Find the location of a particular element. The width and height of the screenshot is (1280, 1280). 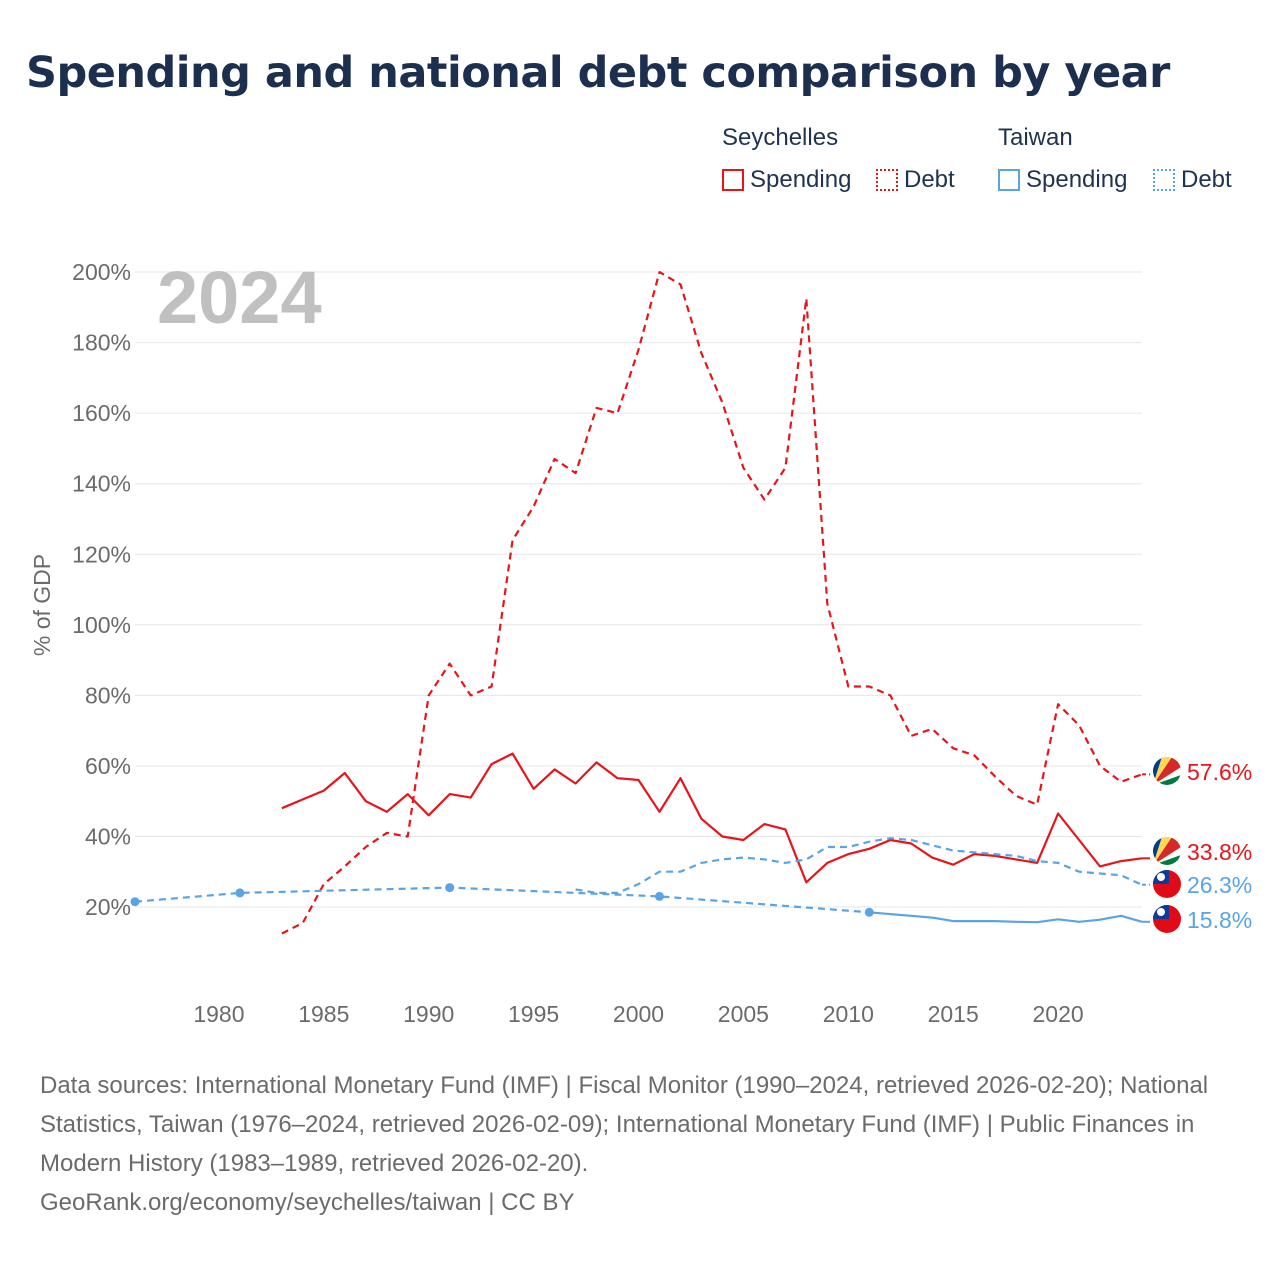

end-flags is located at coordinates (1161, 845).